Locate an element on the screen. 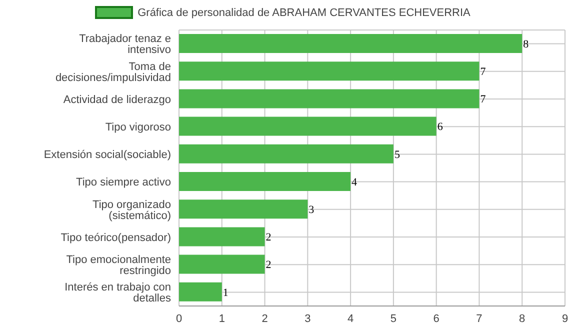 The width and height of the screenshot is (570, 332). y-tick-label: Tipo emocionalmente restringido is located at coordinates (118, 266).